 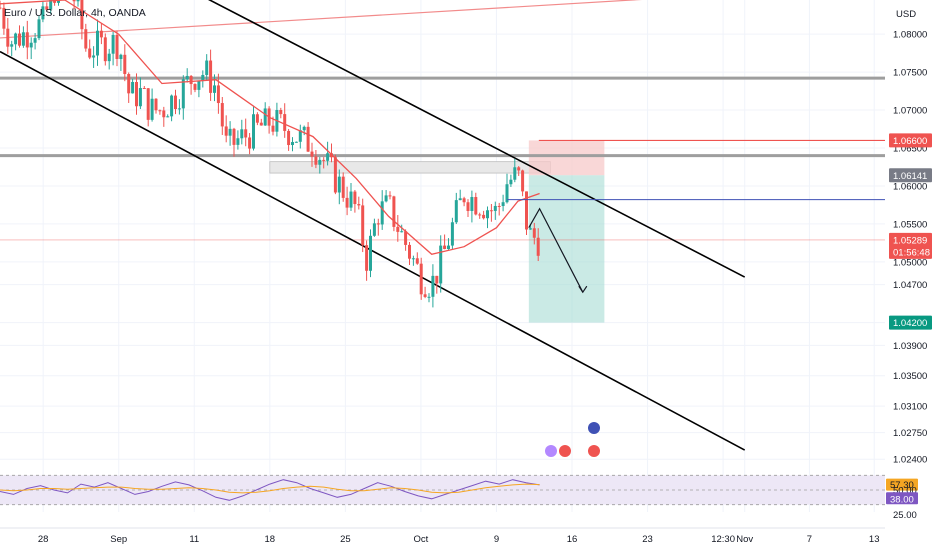 I want to click on price-axis-bg, so click(x=908, y=264).